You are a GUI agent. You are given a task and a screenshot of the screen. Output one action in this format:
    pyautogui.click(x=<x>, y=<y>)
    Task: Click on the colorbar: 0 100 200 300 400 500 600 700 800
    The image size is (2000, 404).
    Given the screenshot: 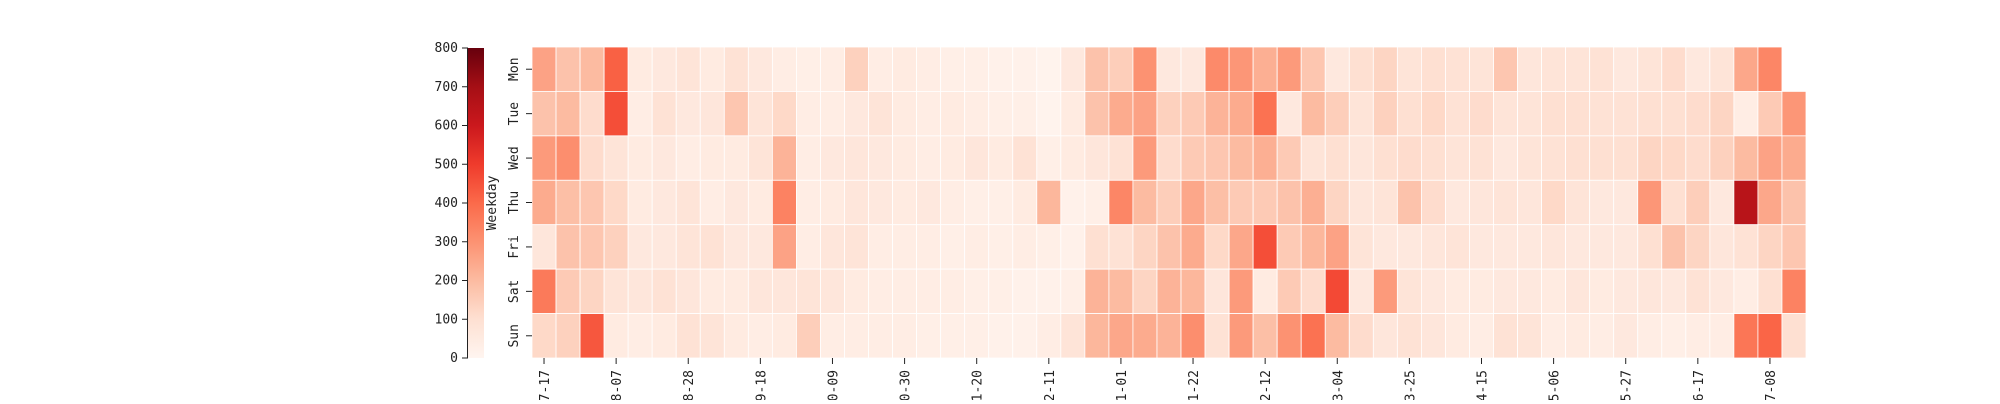 What is the action you would take?
    pyautogui.click(x=459, y=203)
    